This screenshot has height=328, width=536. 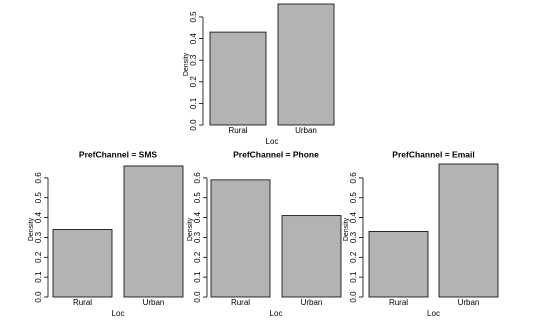 What do you see at coordinates (118, 154) in the screenshot?
I see `panel-title: PrefChannel = SMS` at bounding box center [118, 154].